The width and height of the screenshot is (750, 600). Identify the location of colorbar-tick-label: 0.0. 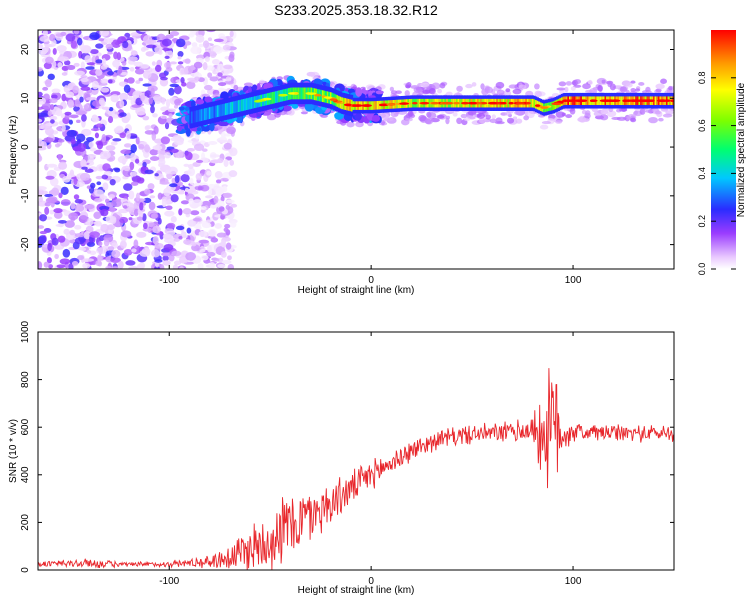
(702, 269).